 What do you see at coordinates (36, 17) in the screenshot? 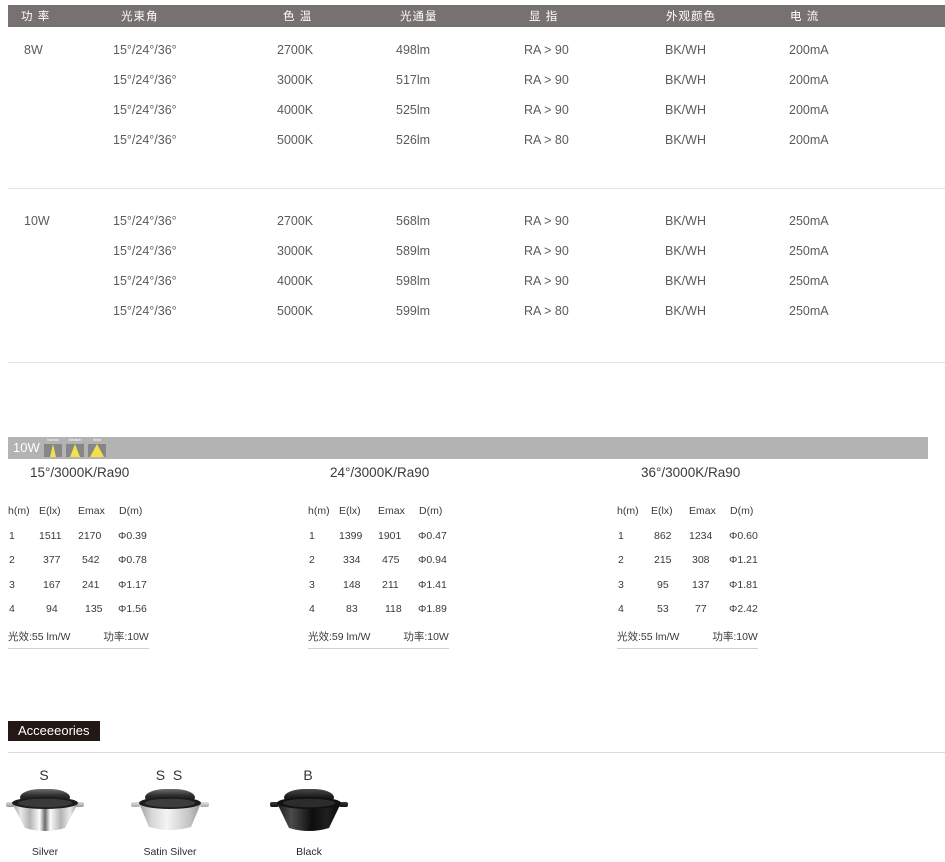
I see `spec-col-power: 功 率` at bounding box center [36, 17].